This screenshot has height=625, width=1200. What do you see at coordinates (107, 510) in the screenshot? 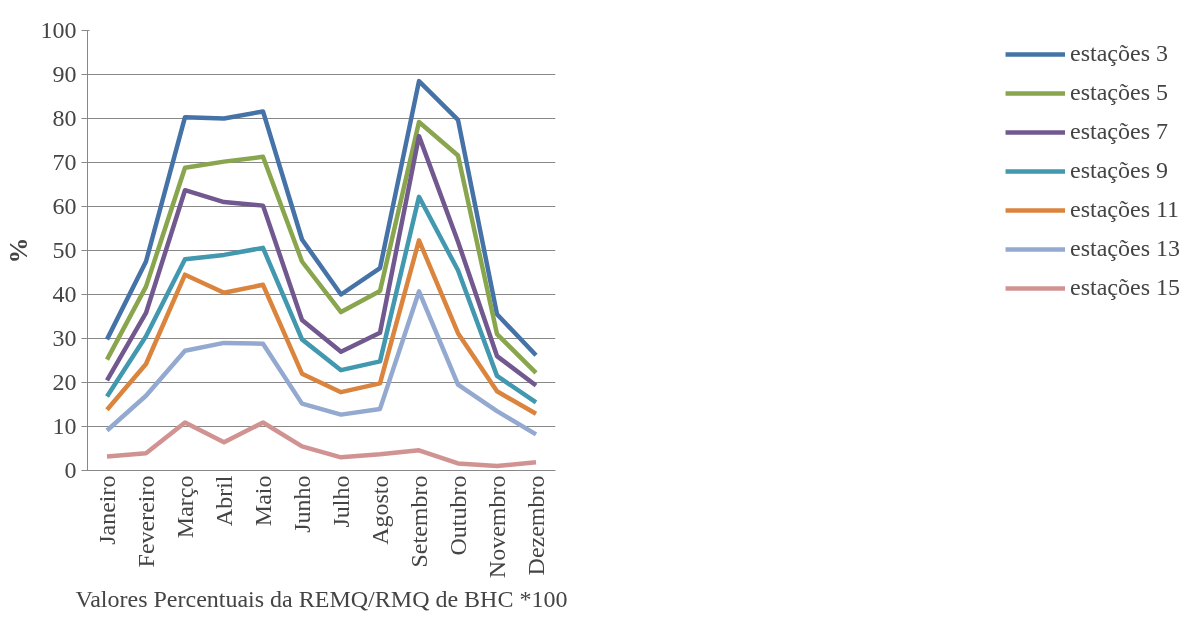
I see `x-tick-label: Janeiro` at bounding box center [107, 510].